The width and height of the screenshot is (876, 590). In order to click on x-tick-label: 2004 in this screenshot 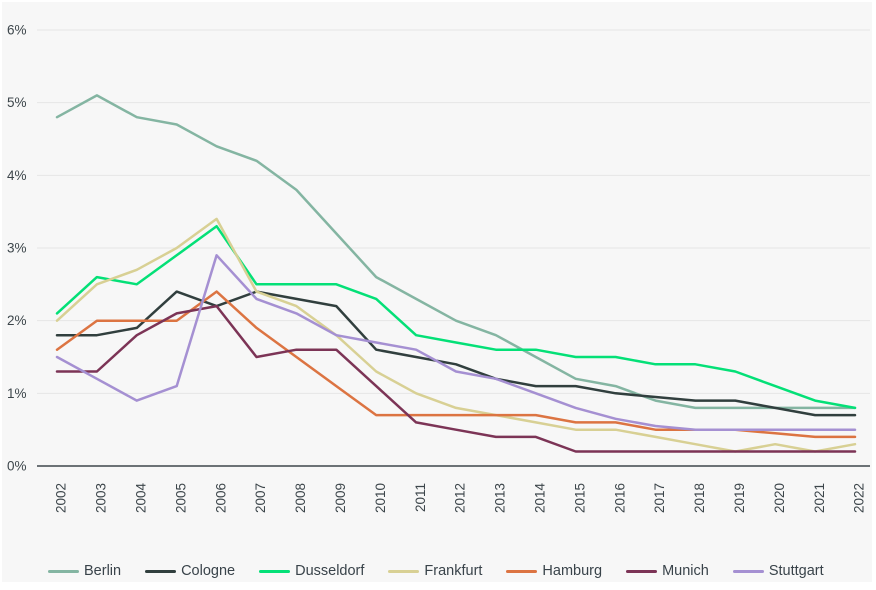, I will do `click(141, 498)`.